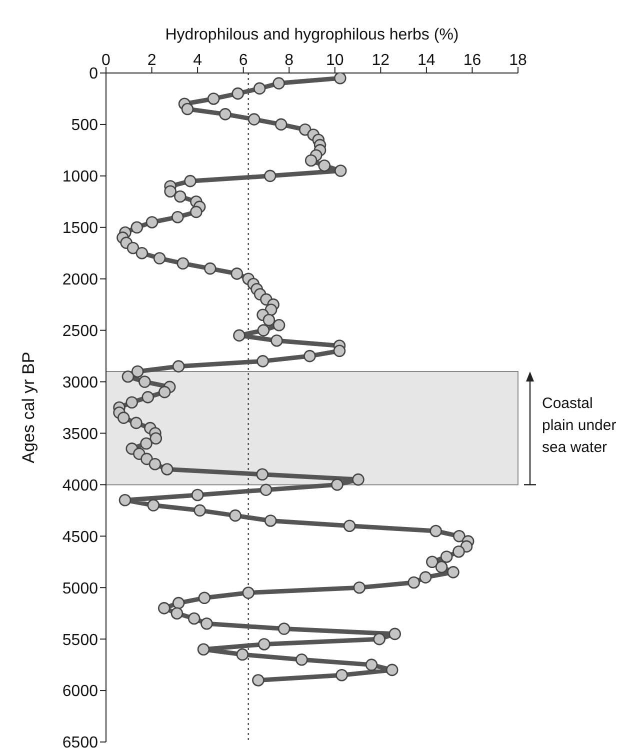 Image resolution: width=644 pixels, height=748 pixels. I want to click on y-tick-label: 4000, so click(80, 485).